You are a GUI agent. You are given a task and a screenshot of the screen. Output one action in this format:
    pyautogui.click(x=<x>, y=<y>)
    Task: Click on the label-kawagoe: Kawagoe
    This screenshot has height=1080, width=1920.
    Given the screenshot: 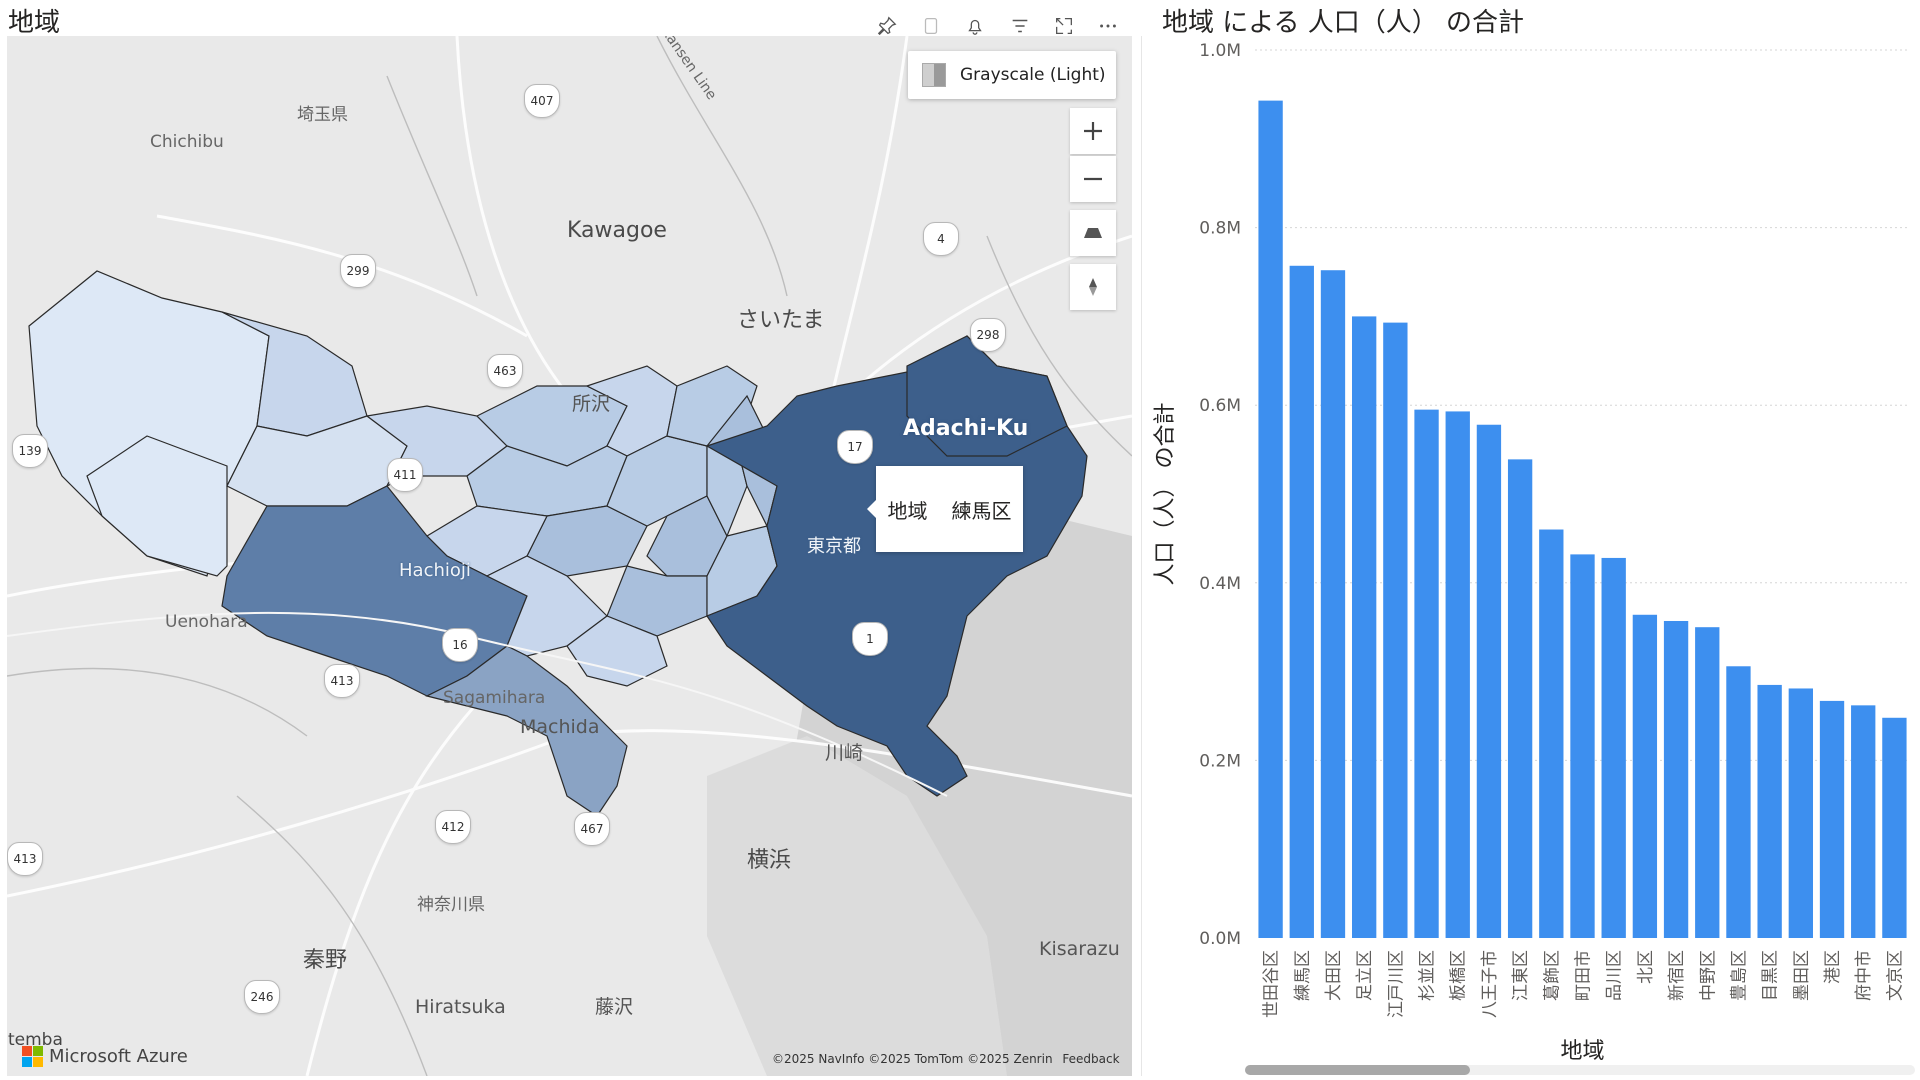 What is the action you would take?
    pyautogui.click(x=617, y=230)
    